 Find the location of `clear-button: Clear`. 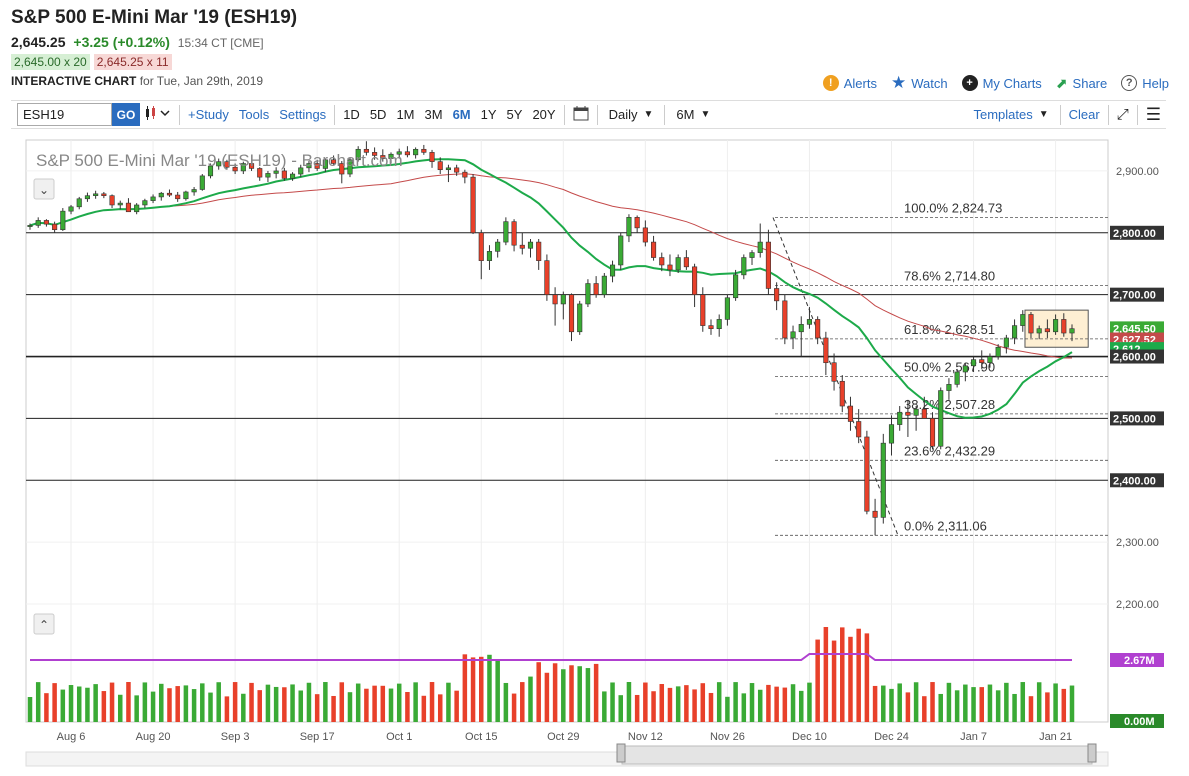

clear-button: Clear is located at coordinates (1084, 114).